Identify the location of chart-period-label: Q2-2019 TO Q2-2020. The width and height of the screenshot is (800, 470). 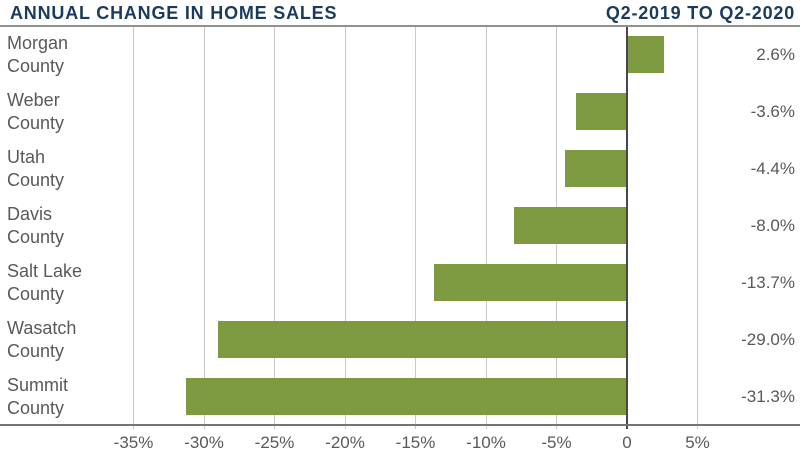
(700, 12).